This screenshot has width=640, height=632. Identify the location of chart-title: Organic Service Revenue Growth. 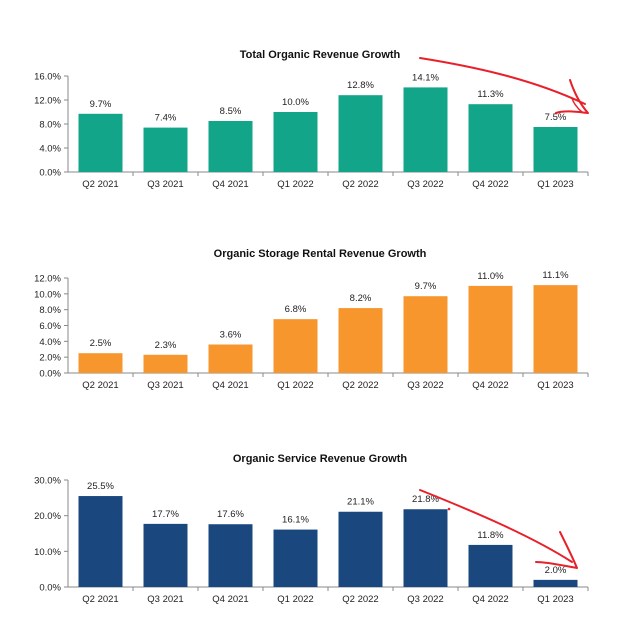
(320, 459).